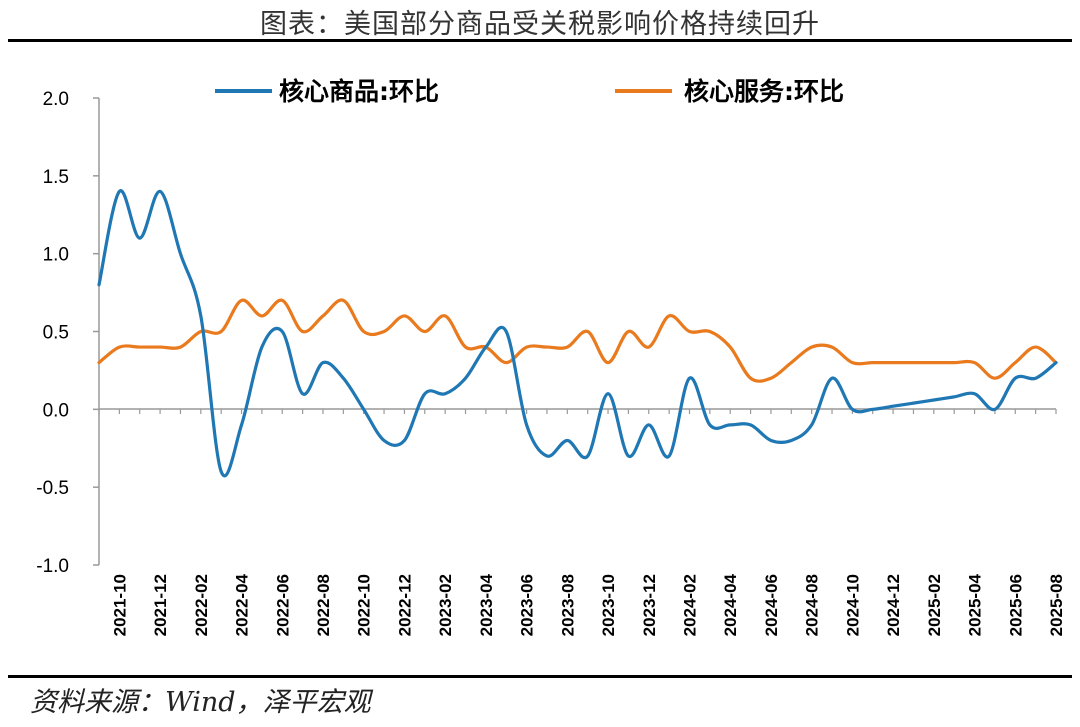 Image resolution: width=1080 pixels, height=727 pixels. Describe the element at coordinates (242, 604) in the screenshot. I see `x-tick-label: 2022-04` at that location.